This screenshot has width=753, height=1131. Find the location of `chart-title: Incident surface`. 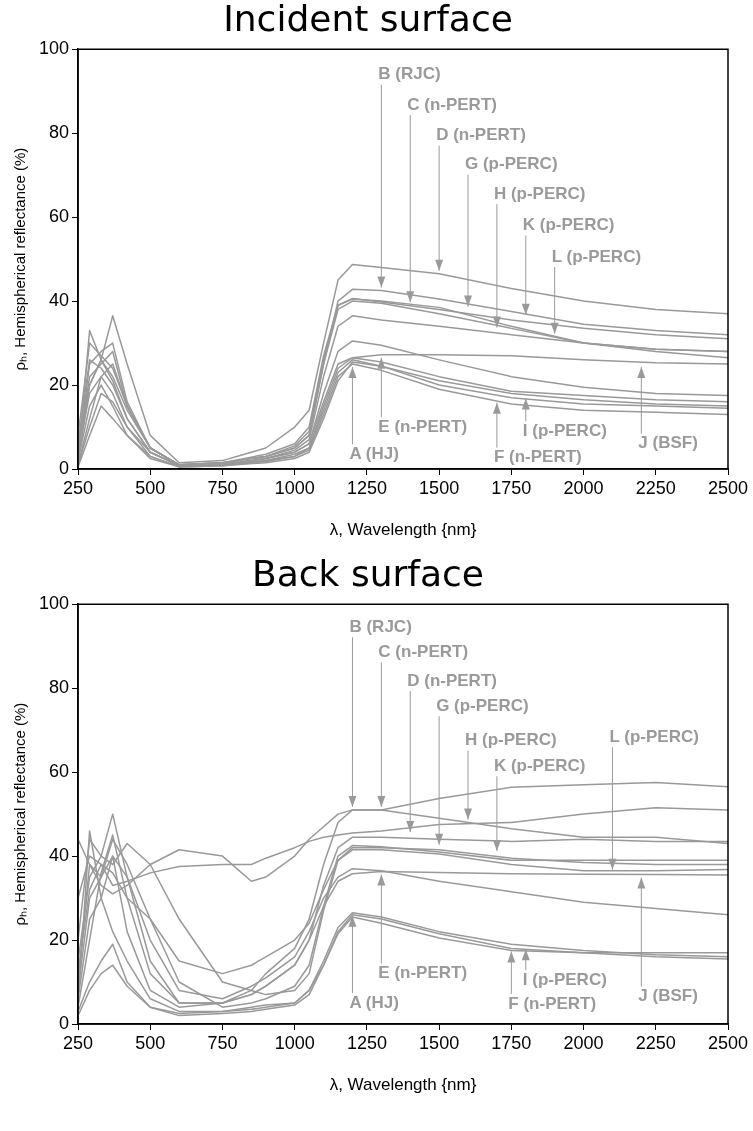

chart-title: Incident surface is located at coordinates (368, 19).